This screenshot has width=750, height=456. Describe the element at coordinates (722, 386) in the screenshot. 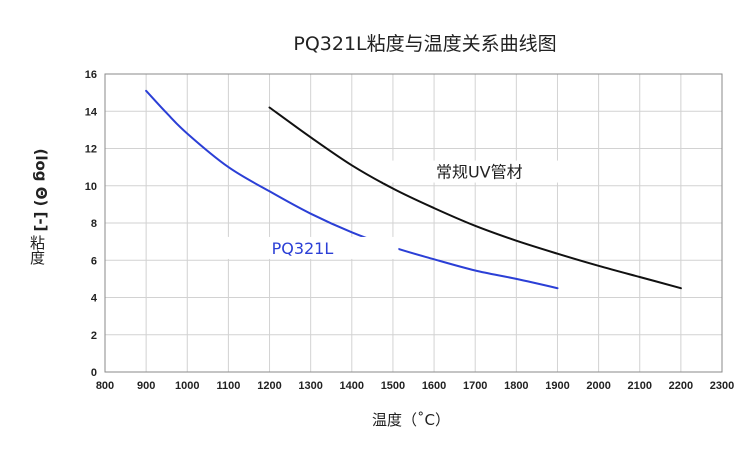

I see `x-tick-label: 2300` at that location.